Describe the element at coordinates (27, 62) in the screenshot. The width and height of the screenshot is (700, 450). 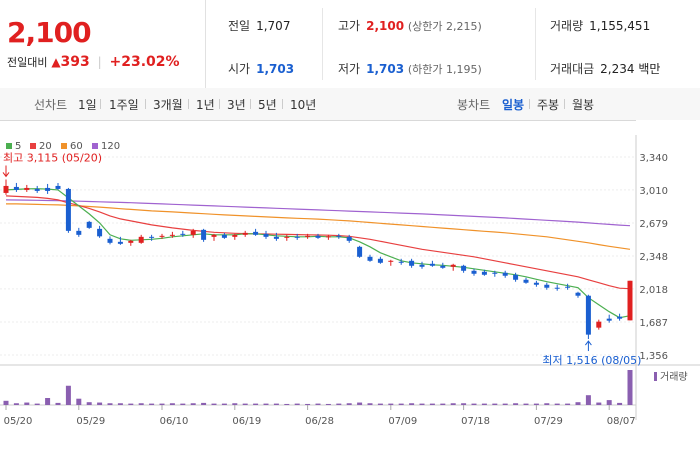
I see `change-label: 전일대비` at that location.